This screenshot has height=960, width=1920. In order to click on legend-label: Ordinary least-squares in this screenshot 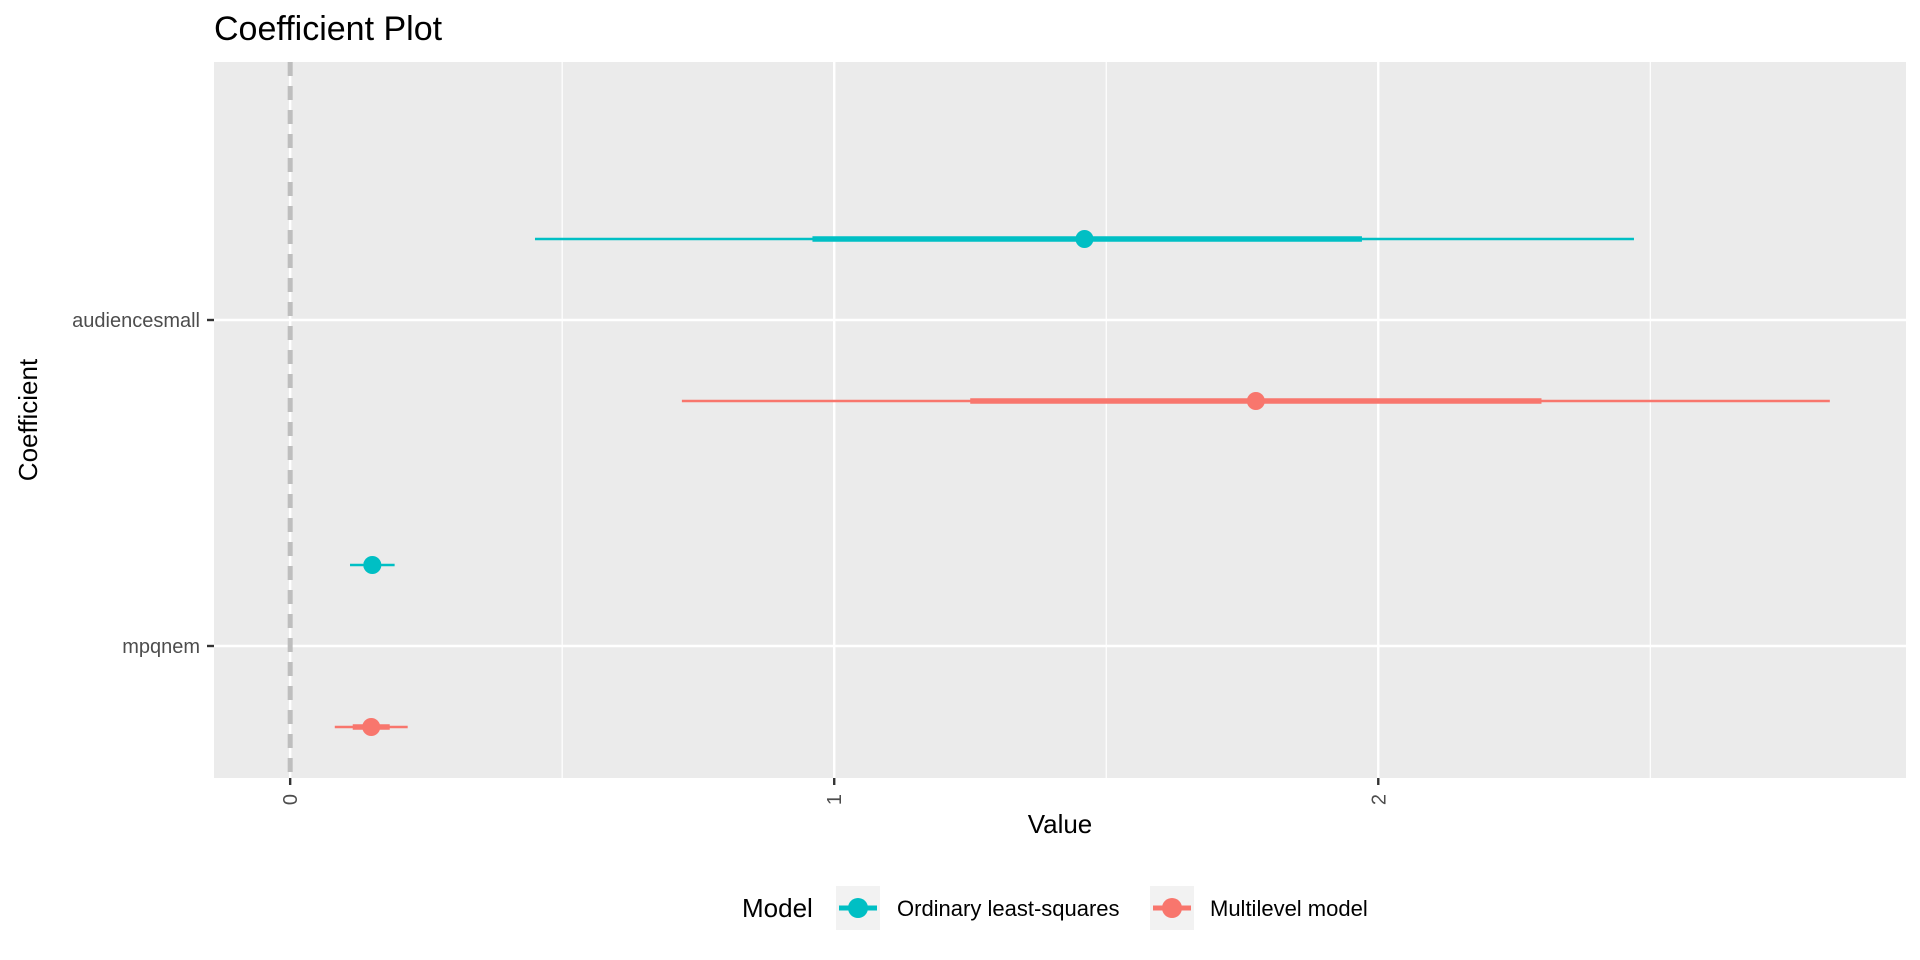, I will do `click(1008, 908)`.